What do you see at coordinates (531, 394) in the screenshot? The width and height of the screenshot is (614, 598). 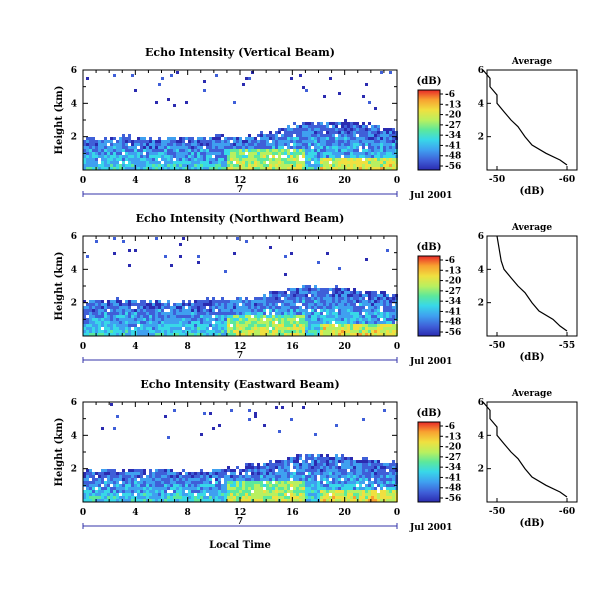 I see `avg-title: Average` at bounding box center [531, 394].